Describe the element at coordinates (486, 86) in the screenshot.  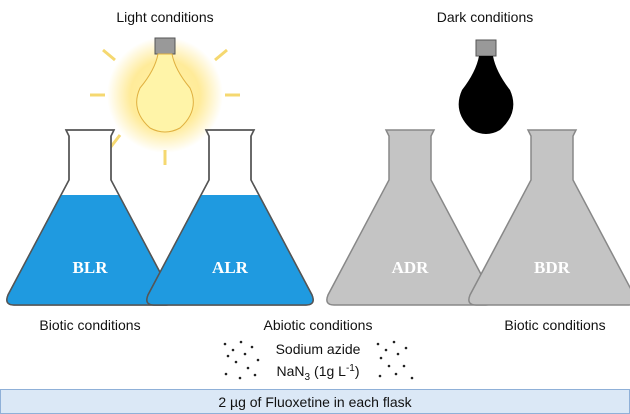
I see `dark-bulb` at that location.